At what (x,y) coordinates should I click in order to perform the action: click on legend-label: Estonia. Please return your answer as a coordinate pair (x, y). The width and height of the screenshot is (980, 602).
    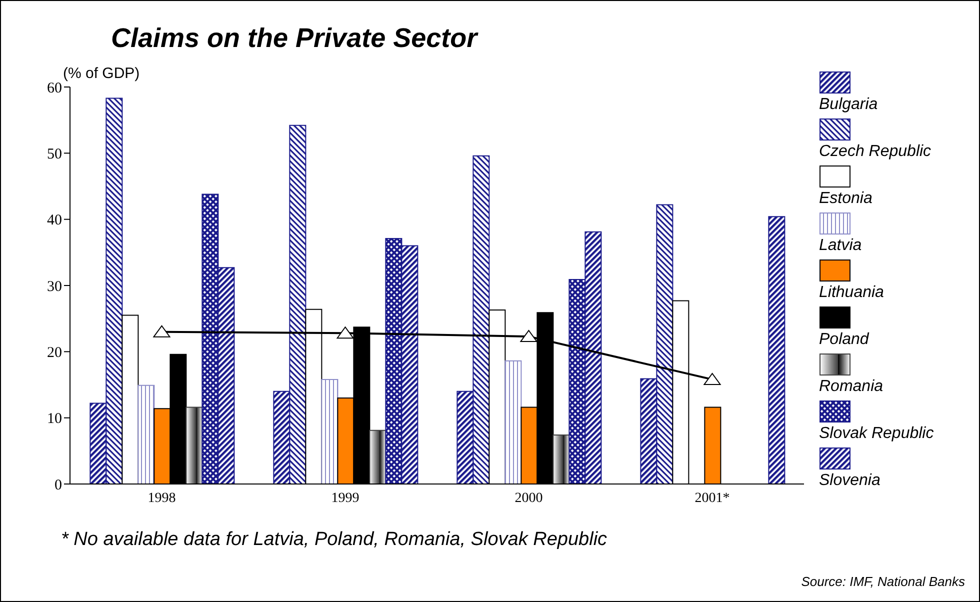
    Looking at the image, I should click on (846, 199).